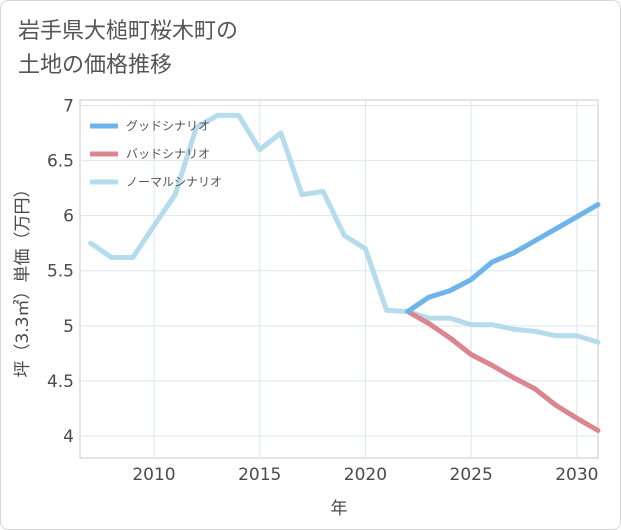 The width and height of the screenshot is (621, 530). I want to click on x-tick-label: 2020, so click(365, 475).